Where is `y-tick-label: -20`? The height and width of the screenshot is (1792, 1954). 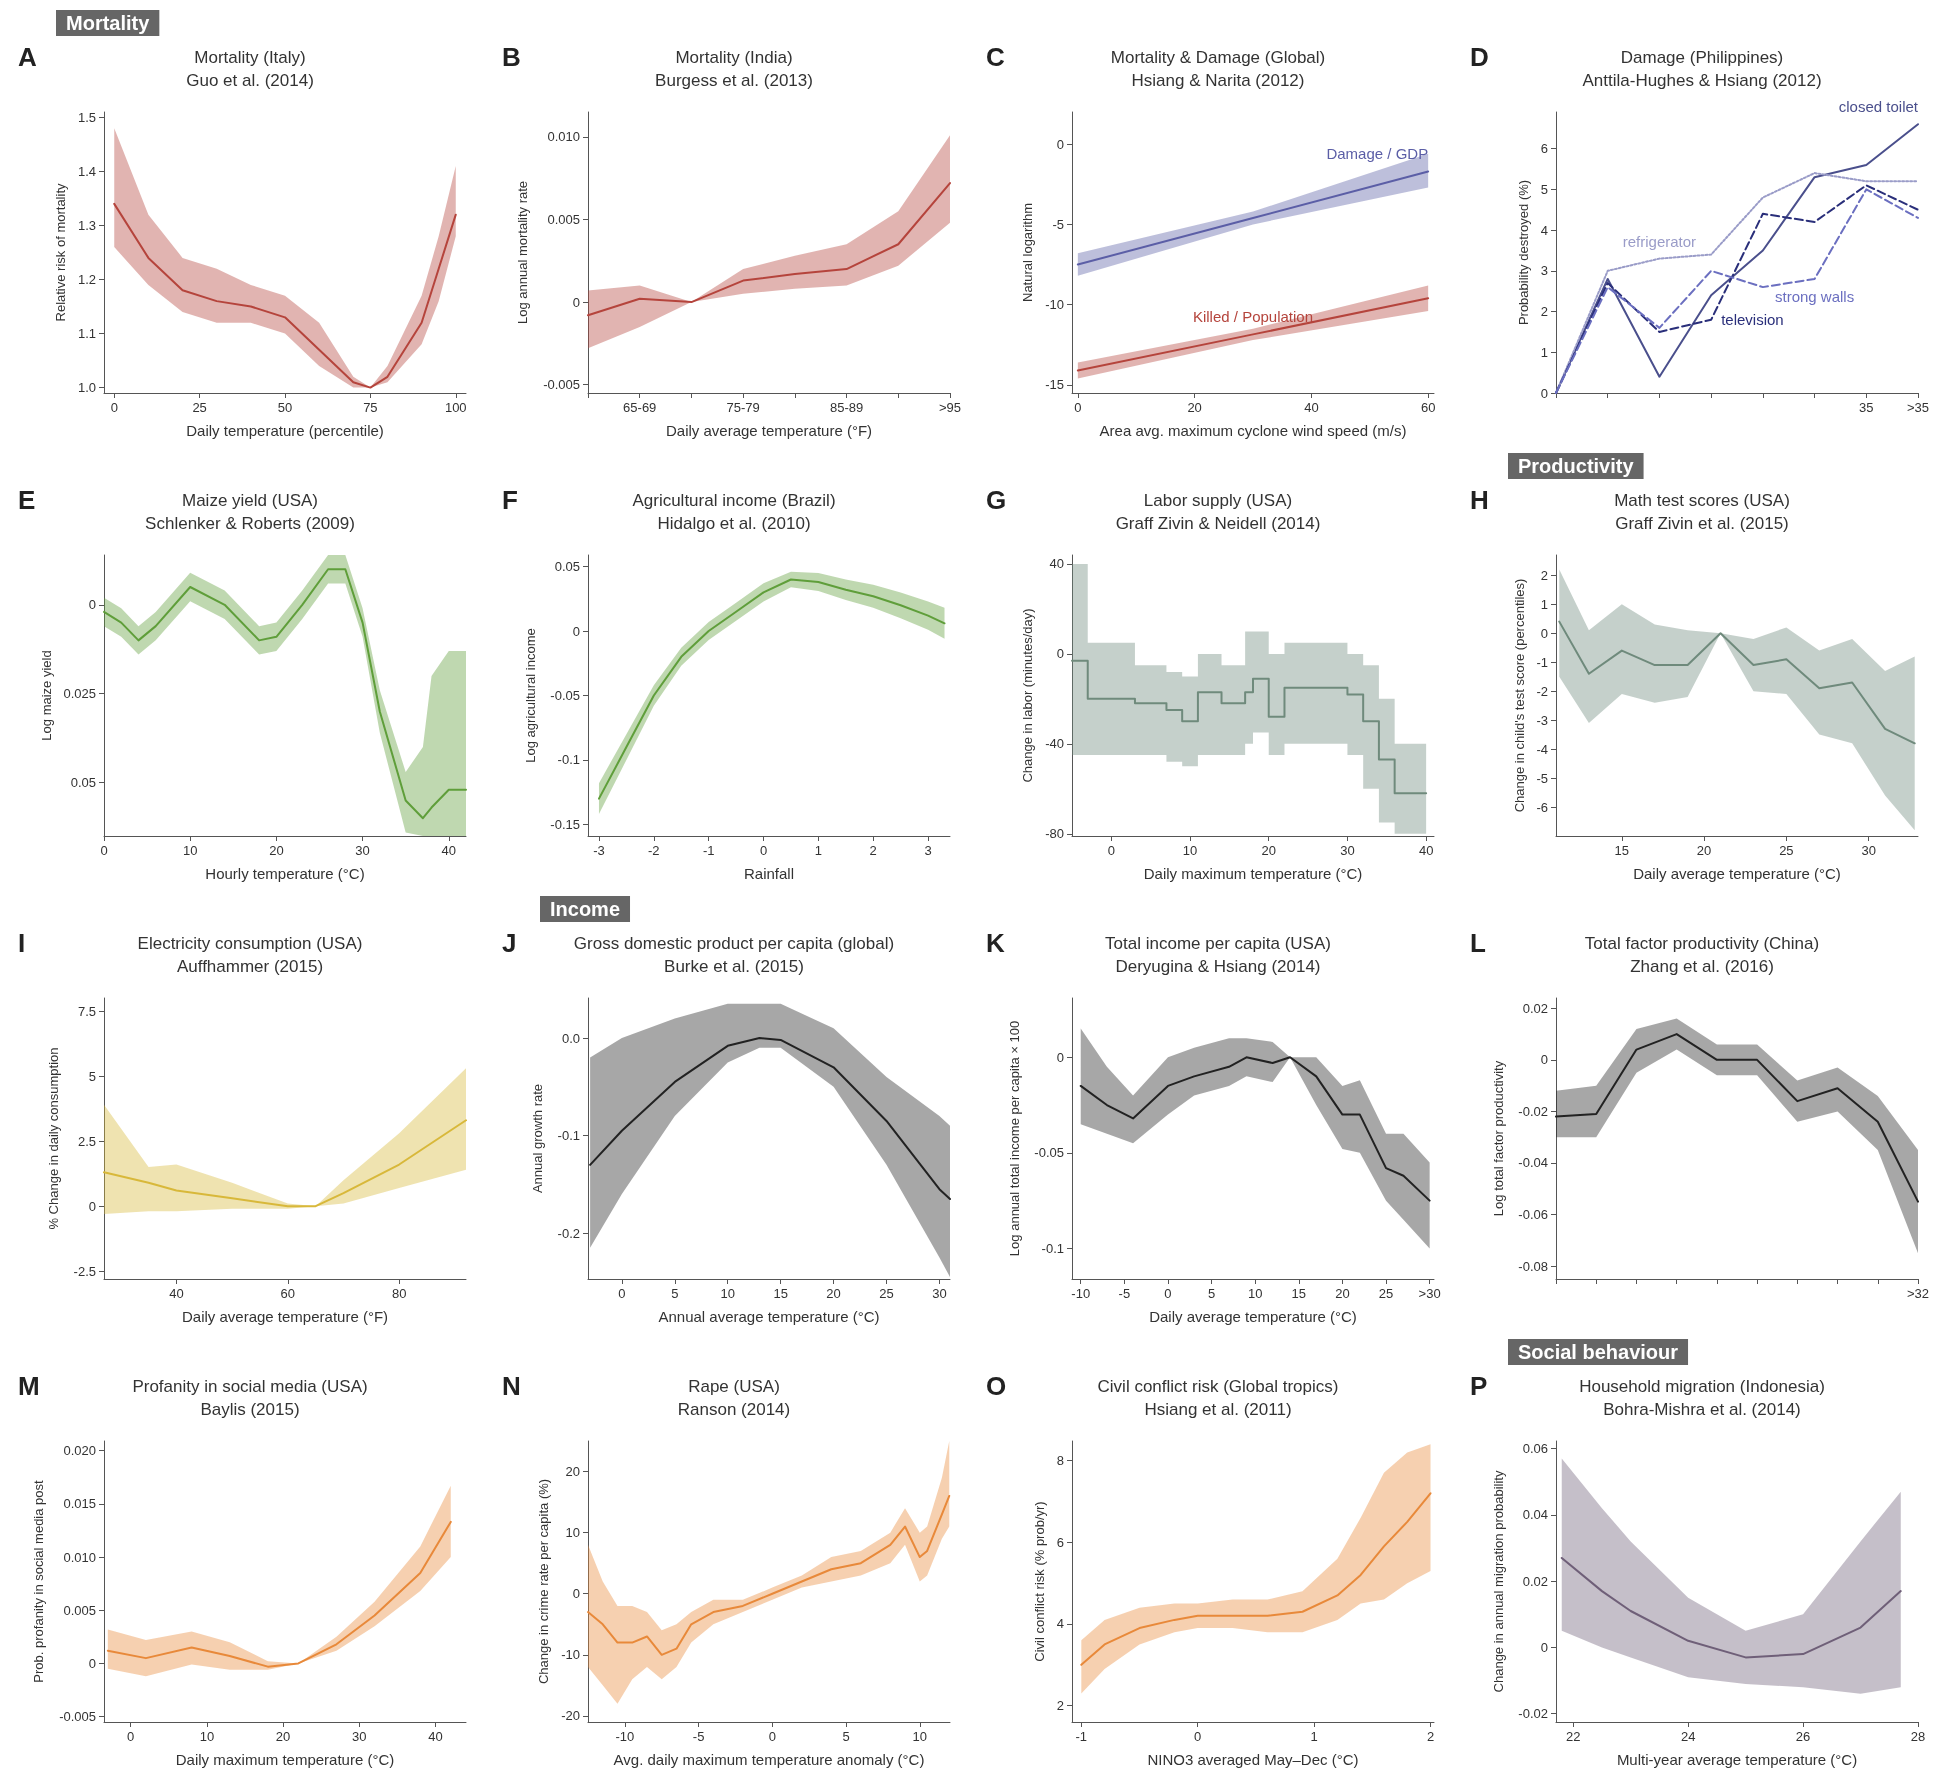
y-tick-label: -20 is located at coordinates (570, 1716).